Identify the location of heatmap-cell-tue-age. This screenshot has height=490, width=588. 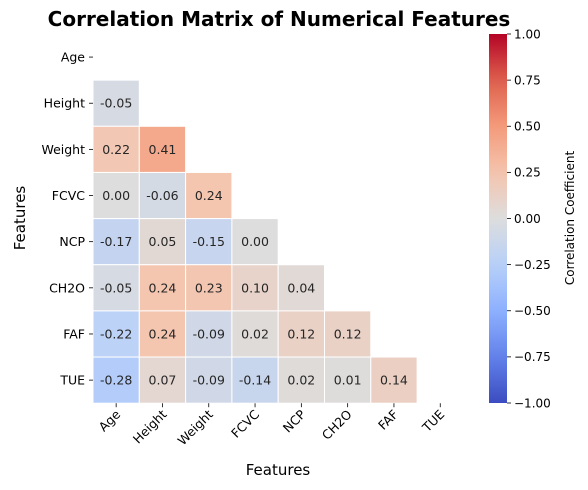
(116, 380).